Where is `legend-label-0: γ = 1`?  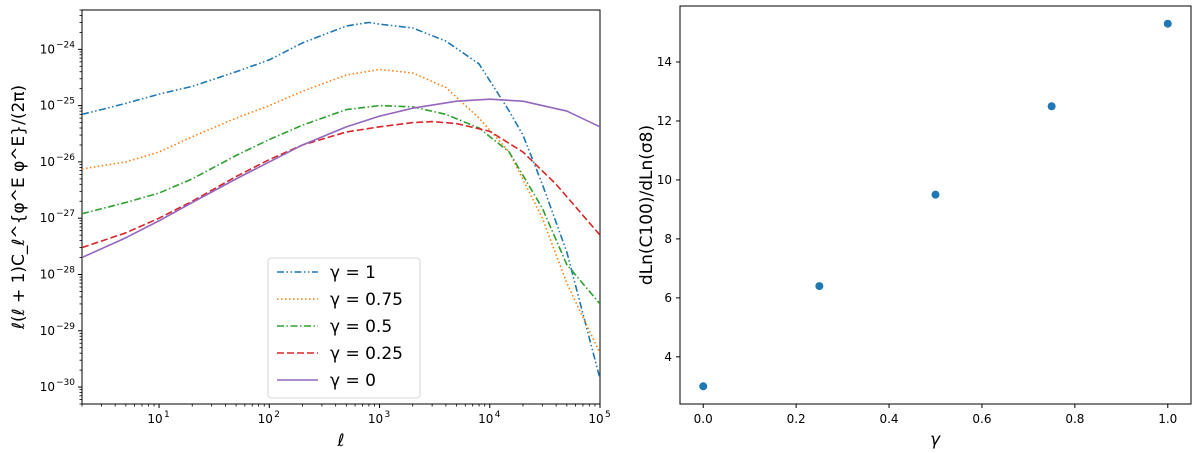
legend-label-0: γ = 1 is located at coordinates (353, 273).